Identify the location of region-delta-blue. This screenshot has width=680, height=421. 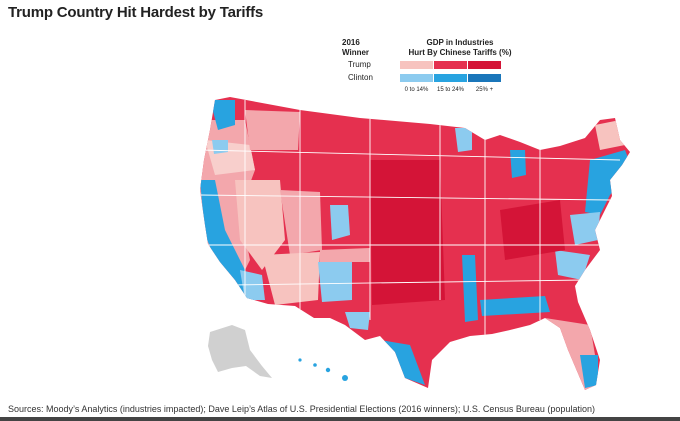
(470, 288).